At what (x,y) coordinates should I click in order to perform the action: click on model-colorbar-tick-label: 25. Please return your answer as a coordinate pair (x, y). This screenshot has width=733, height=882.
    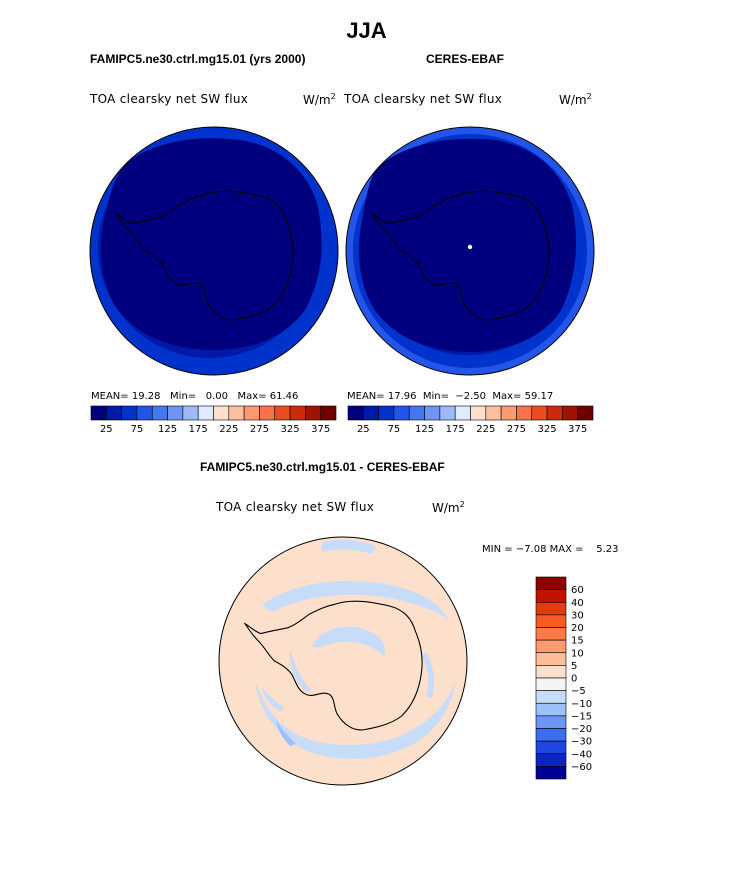
    Looking at the image, I should click on (106, 429).